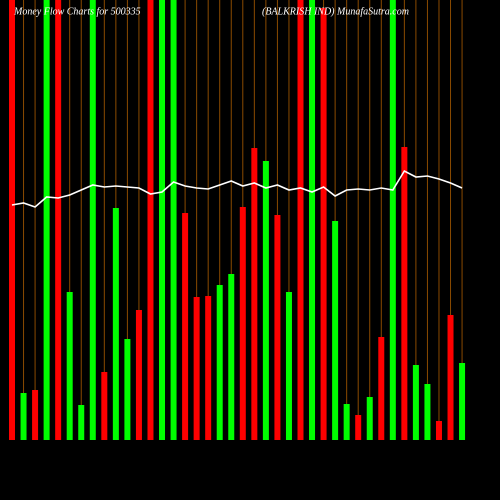  What do you see at coordinates (237, 188) in the screenshot?
I see `price-line` at bounding box center [237, 188].